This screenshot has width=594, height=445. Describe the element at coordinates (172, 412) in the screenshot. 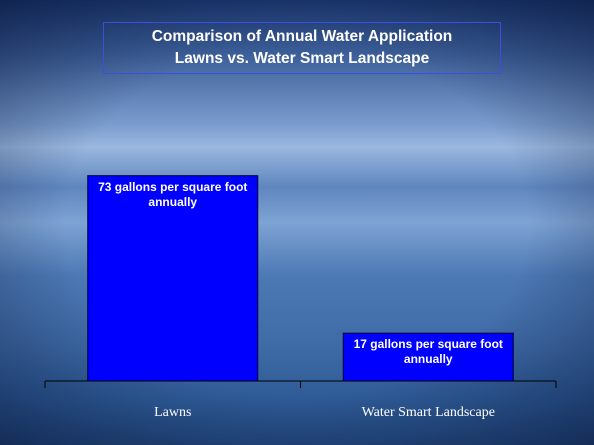

I see `x-tick-label: Lawns` at that location.